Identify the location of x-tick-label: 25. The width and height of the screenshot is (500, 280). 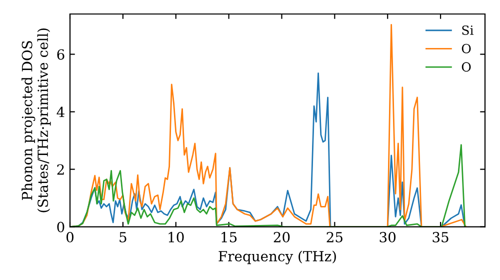
(334, 237).